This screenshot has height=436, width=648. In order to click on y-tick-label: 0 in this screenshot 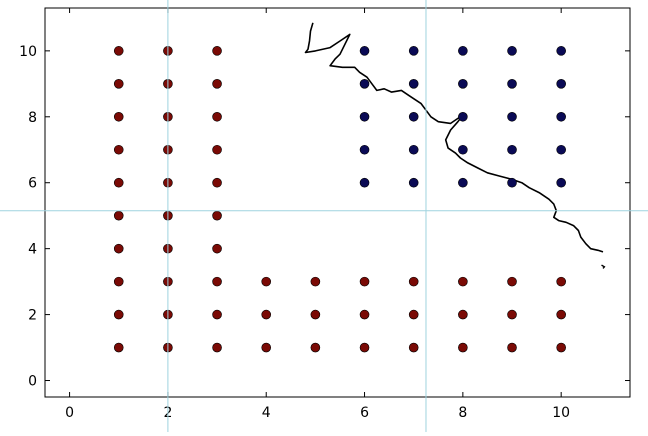, I will do `click(32, 382)`.